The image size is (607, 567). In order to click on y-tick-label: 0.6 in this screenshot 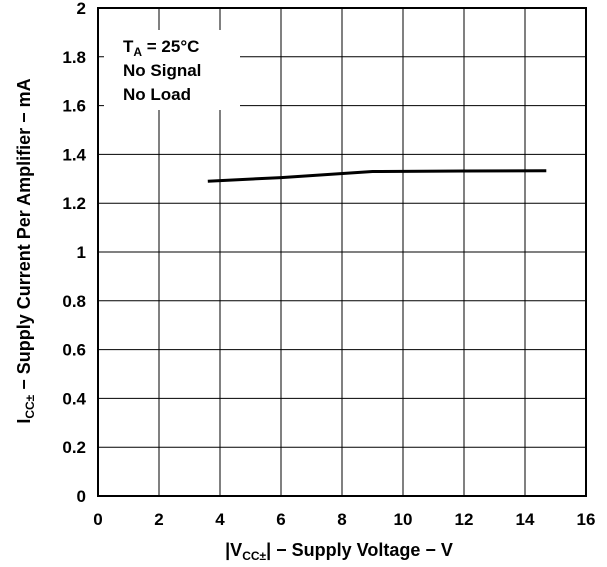, I will do `click(74, 350)`.